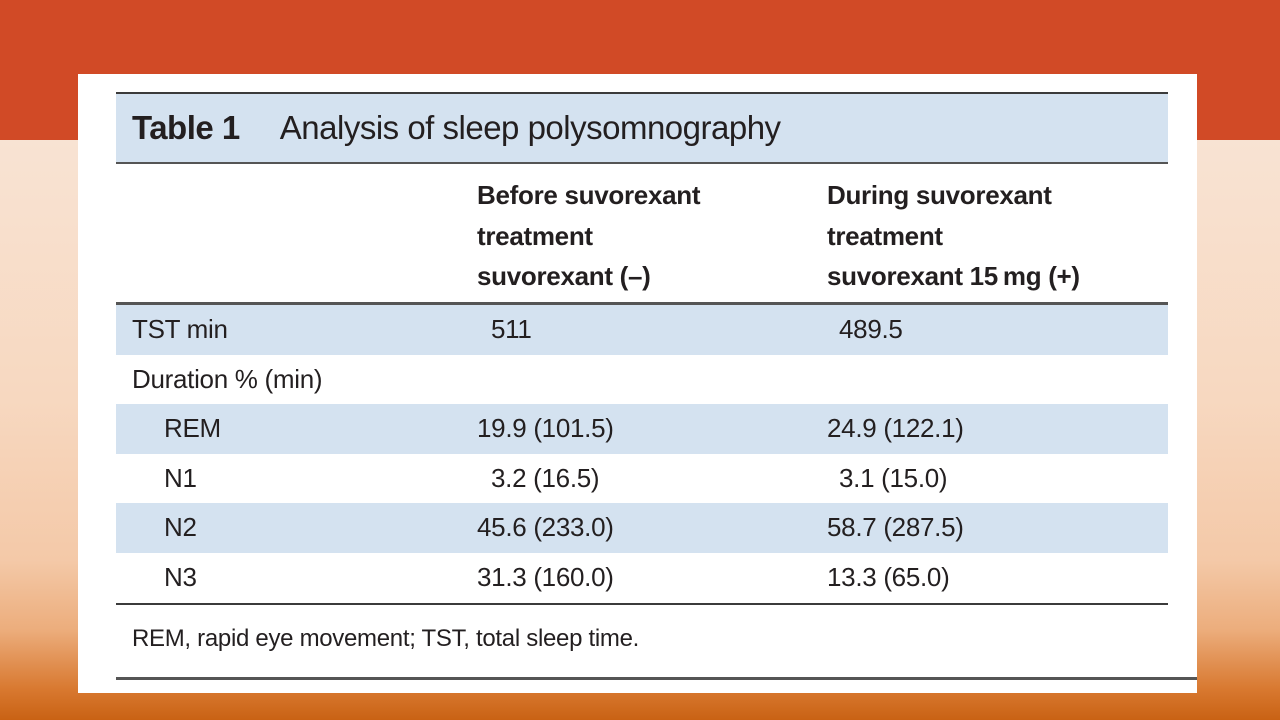 Image resolution: width=1280 pixels, height=720 pixels. What do you see at coordinates (180, 576) in the screenshot?
I see `row-label: N3` at bounding box center [180, 576].